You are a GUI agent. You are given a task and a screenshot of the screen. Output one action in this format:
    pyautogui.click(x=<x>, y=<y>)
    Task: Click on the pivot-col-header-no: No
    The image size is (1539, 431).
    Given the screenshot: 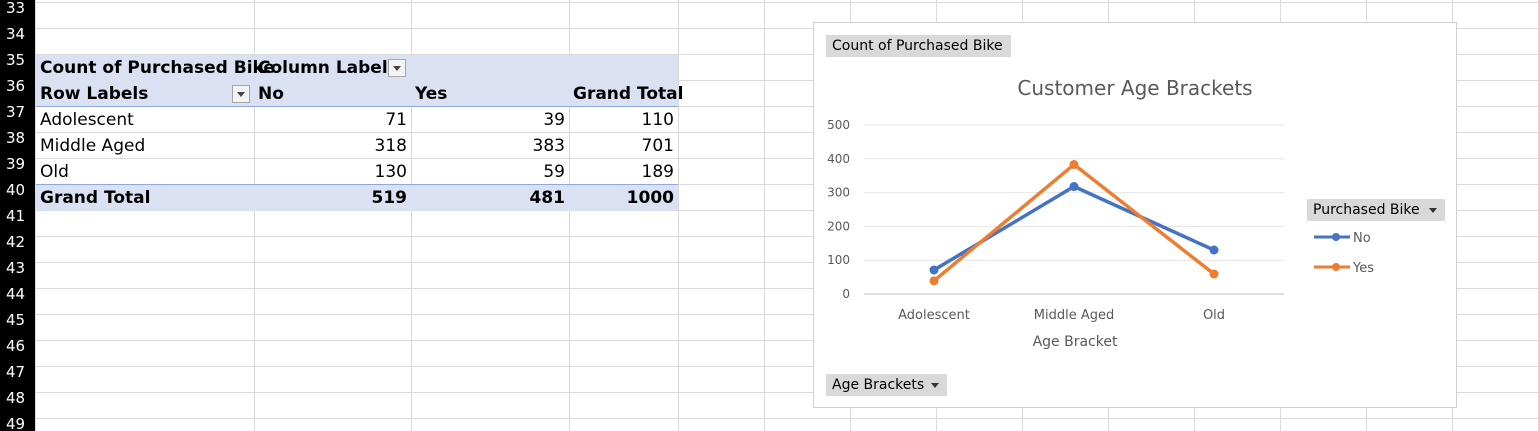 What is the action you would take?
    pyautogui.click(x=271, y=94)
    